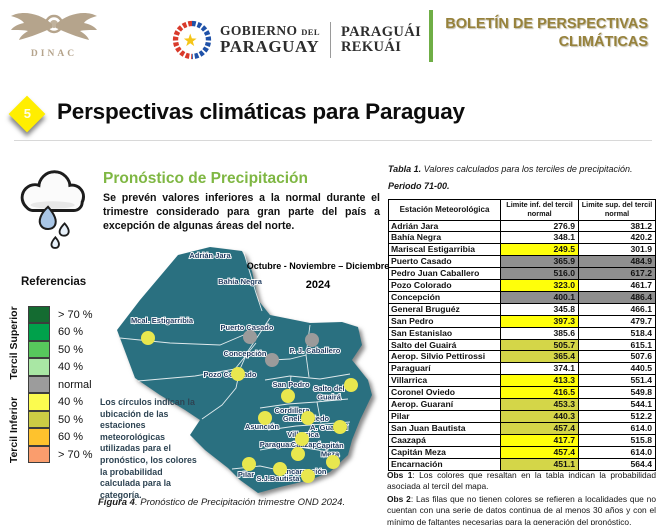  Describe the element at coordinates (539, 226) in the screenshot. I see `limit-inf-cell: 276.9` at that location.